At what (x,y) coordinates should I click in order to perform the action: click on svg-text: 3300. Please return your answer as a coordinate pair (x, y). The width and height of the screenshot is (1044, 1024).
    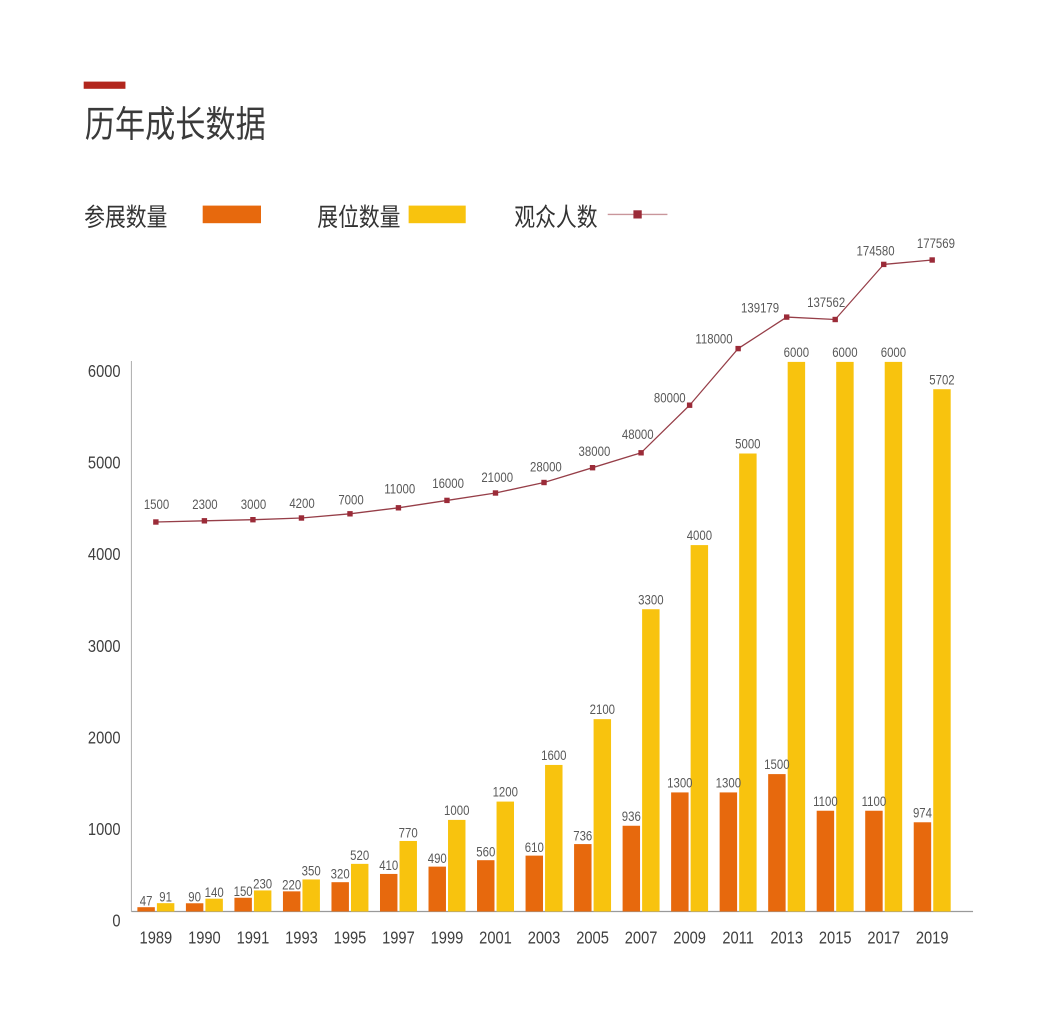
    Looking at the image, I should click on (650, 599).